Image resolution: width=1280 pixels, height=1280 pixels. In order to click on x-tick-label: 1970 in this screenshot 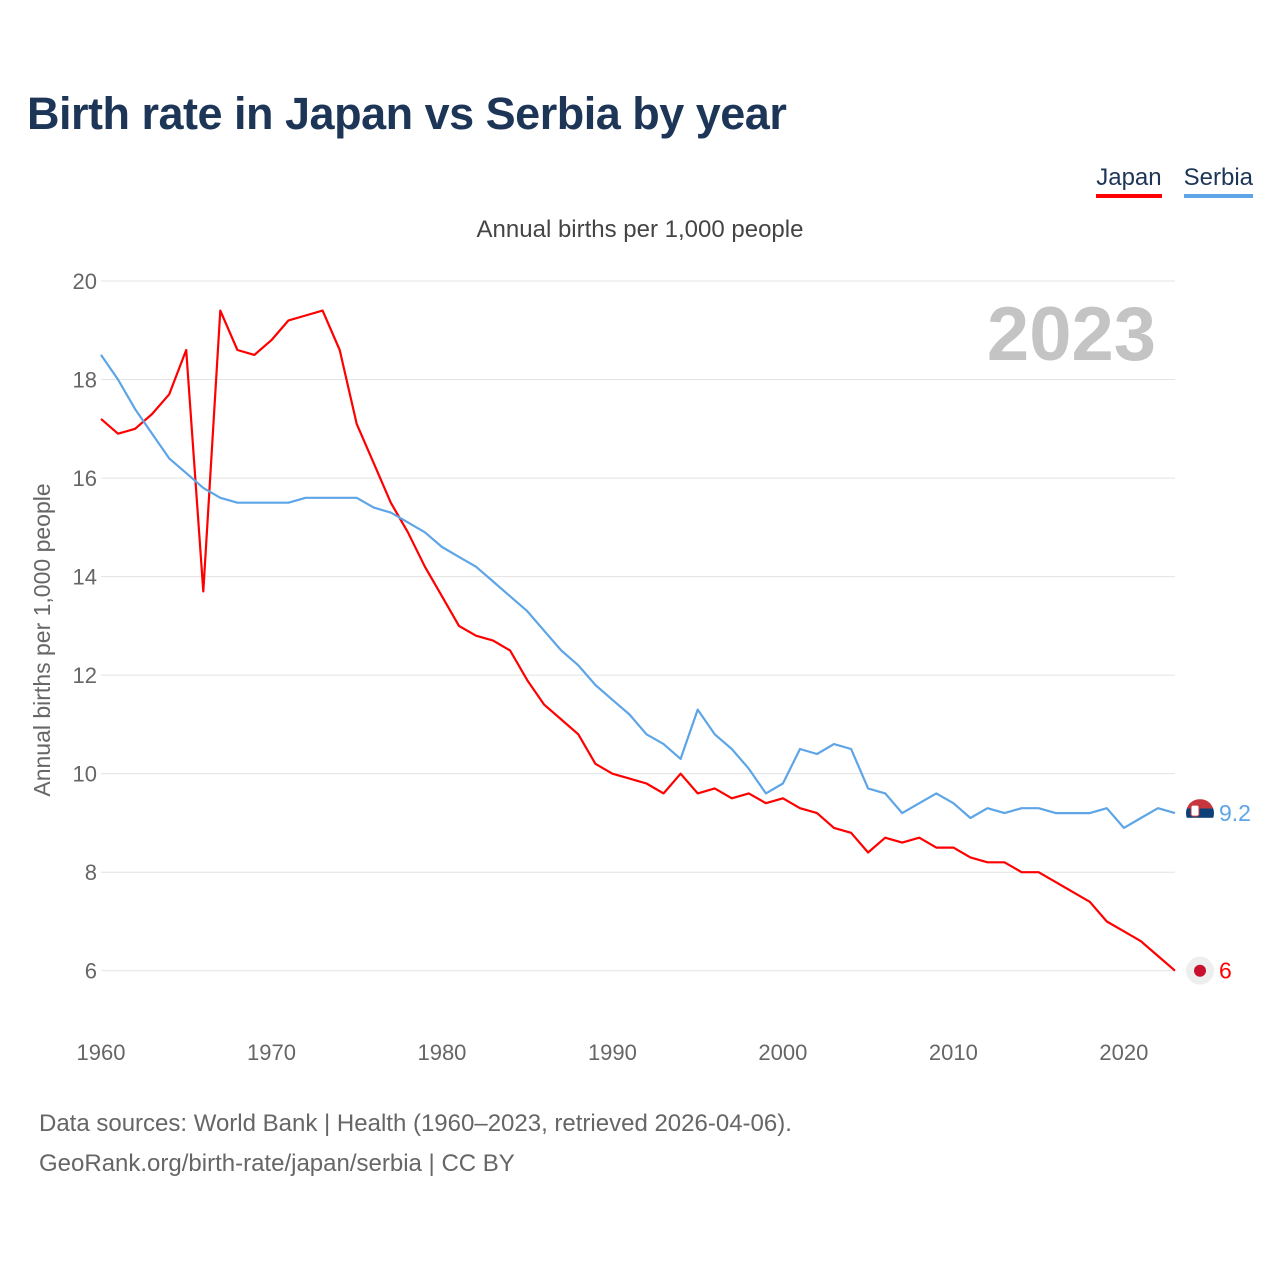, I will do `click(271, 1052)`.